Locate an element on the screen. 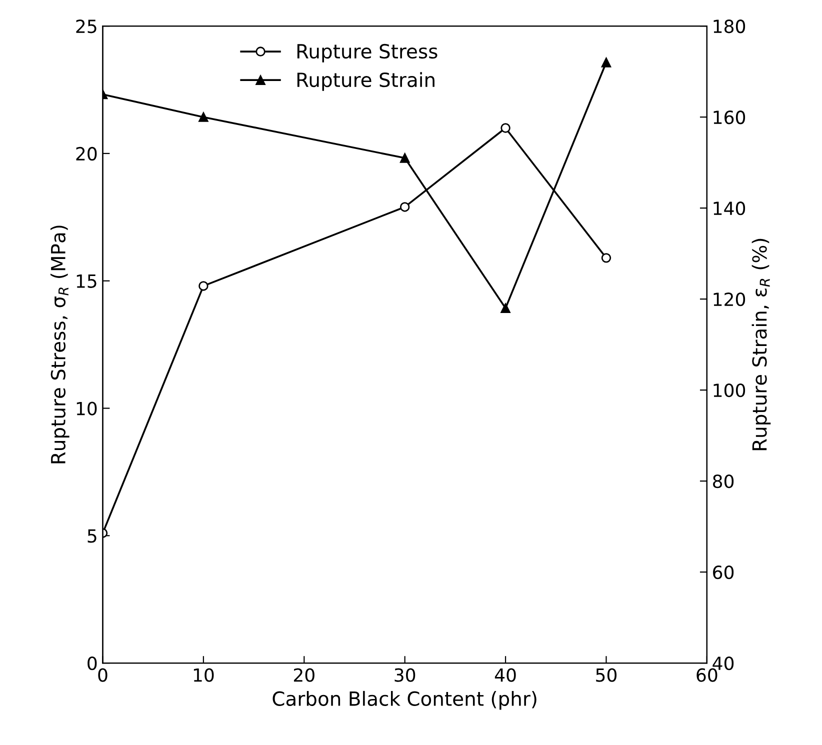  y-tick-label: 25 is located at coordinates (86, 27).